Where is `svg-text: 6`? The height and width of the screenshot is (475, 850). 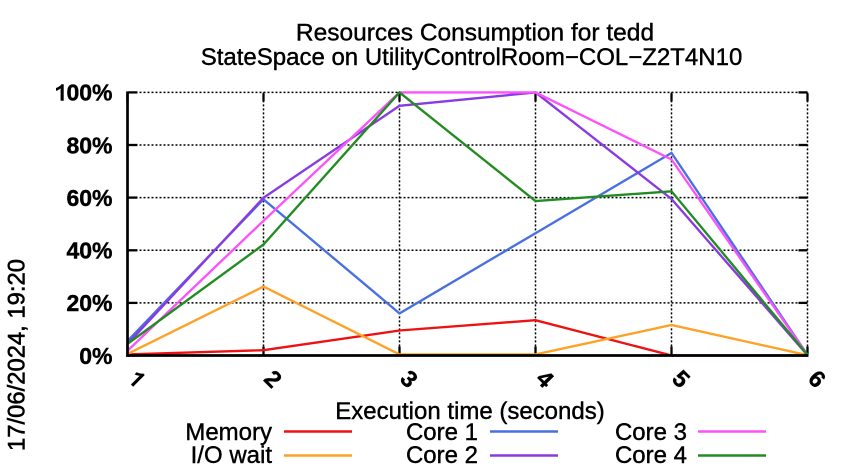
svg-text: 6 is located at coordinates (817, 379).